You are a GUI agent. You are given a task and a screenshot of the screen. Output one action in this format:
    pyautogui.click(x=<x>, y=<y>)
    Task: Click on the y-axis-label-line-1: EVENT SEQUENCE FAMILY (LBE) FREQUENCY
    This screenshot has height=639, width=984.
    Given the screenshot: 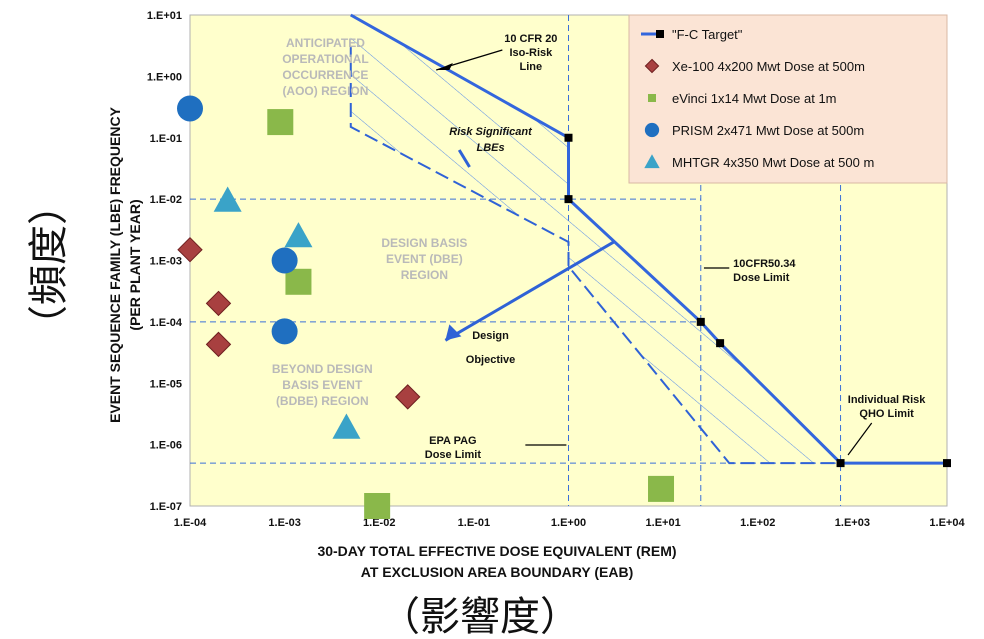 What is the action you would take?
    pyautogui.click(x=115, y=264)
    